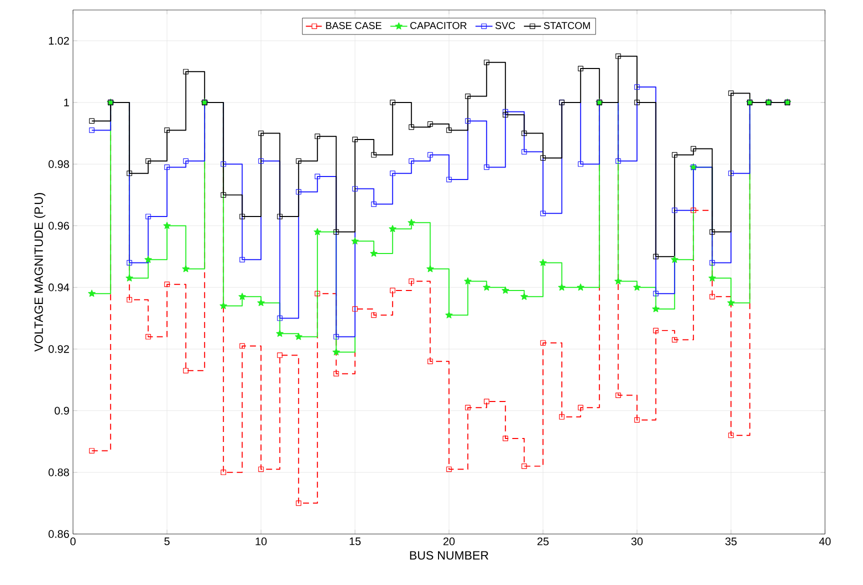  I want to click on x-tick-label: 40, so click(825, 542).